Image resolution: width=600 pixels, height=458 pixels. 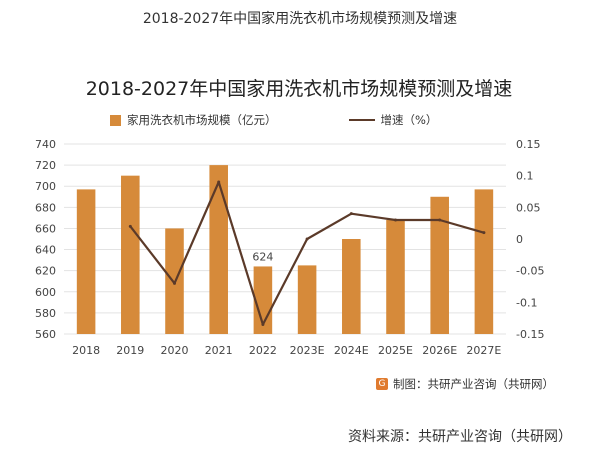 What do you see at coordinates (262, 256) in the screenshot?
I see `data-label: 624` at bounding box center [262, 256].